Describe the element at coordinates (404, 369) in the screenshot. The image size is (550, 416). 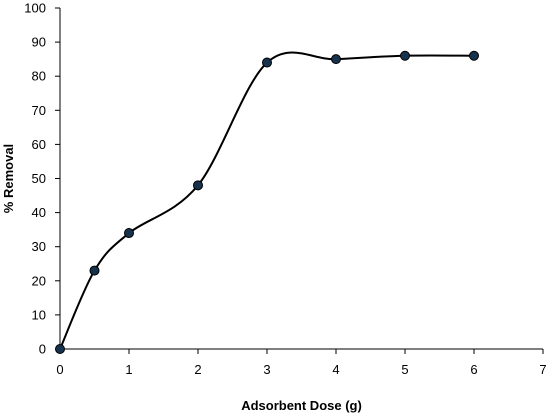
I see `x-tick-label: 5` at that location.